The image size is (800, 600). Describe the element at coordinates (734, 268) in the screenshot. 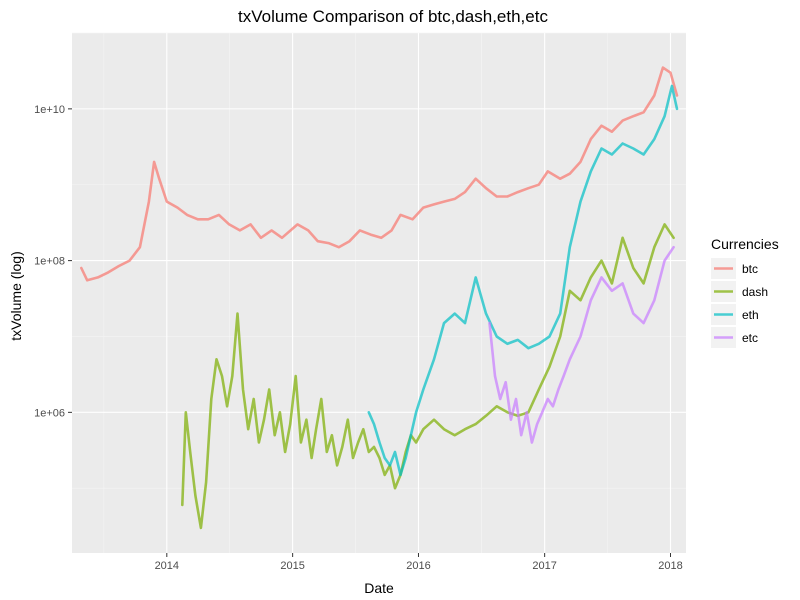

I see `legend-item-btc: btc` at that location.